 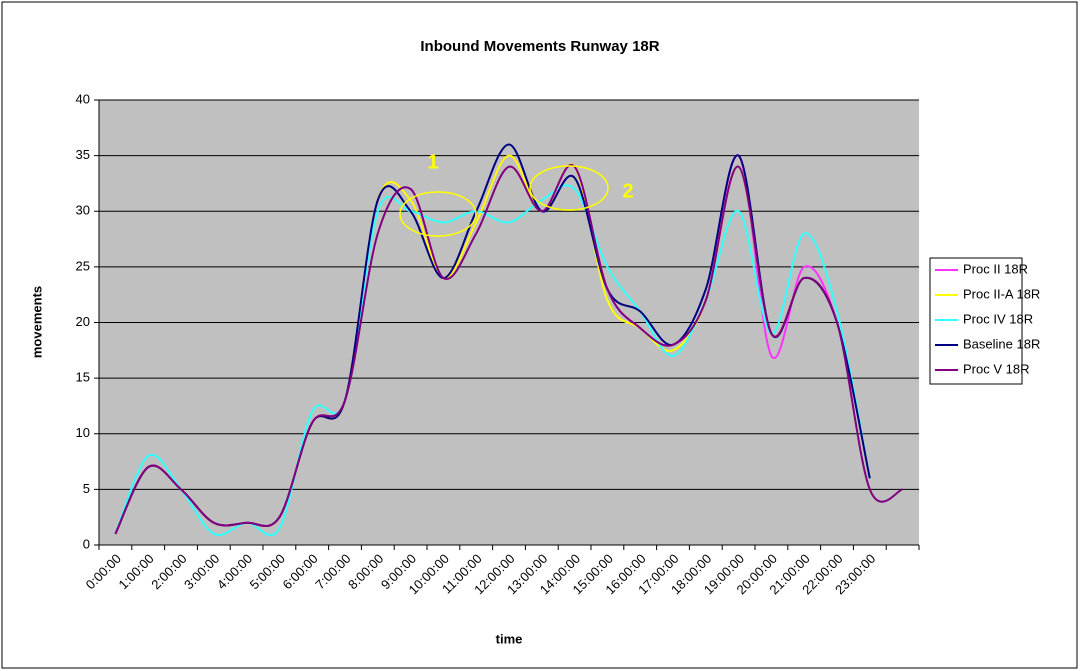 What do you see at coordinates (995, 268) in the screenshot?
I see `legend-label: Proc II 18R` at bounding box center [995, 268].